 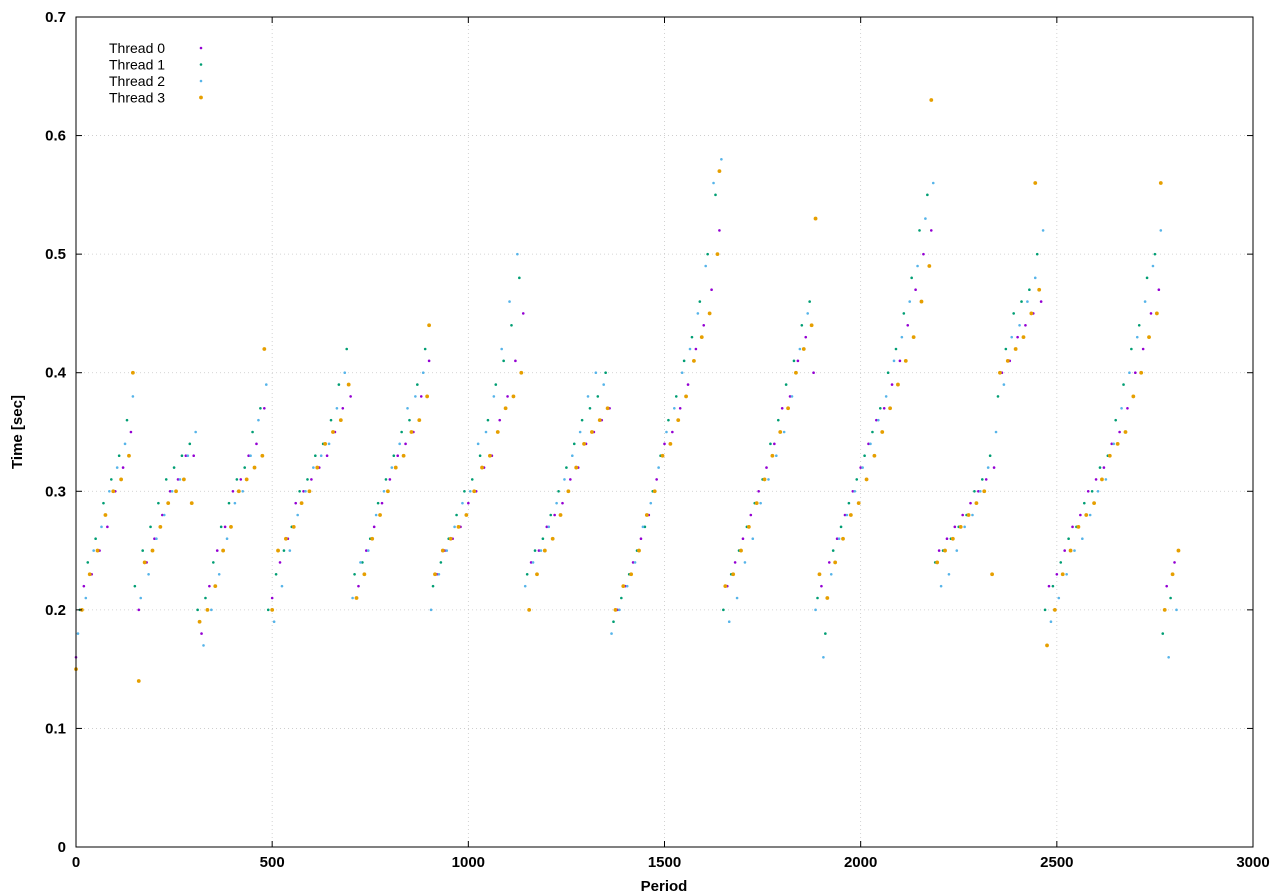 What do you see at coordinates (664, 862) in the screenshot?
I see `x-tick-label: 1500` at bounding box center [664, 862].